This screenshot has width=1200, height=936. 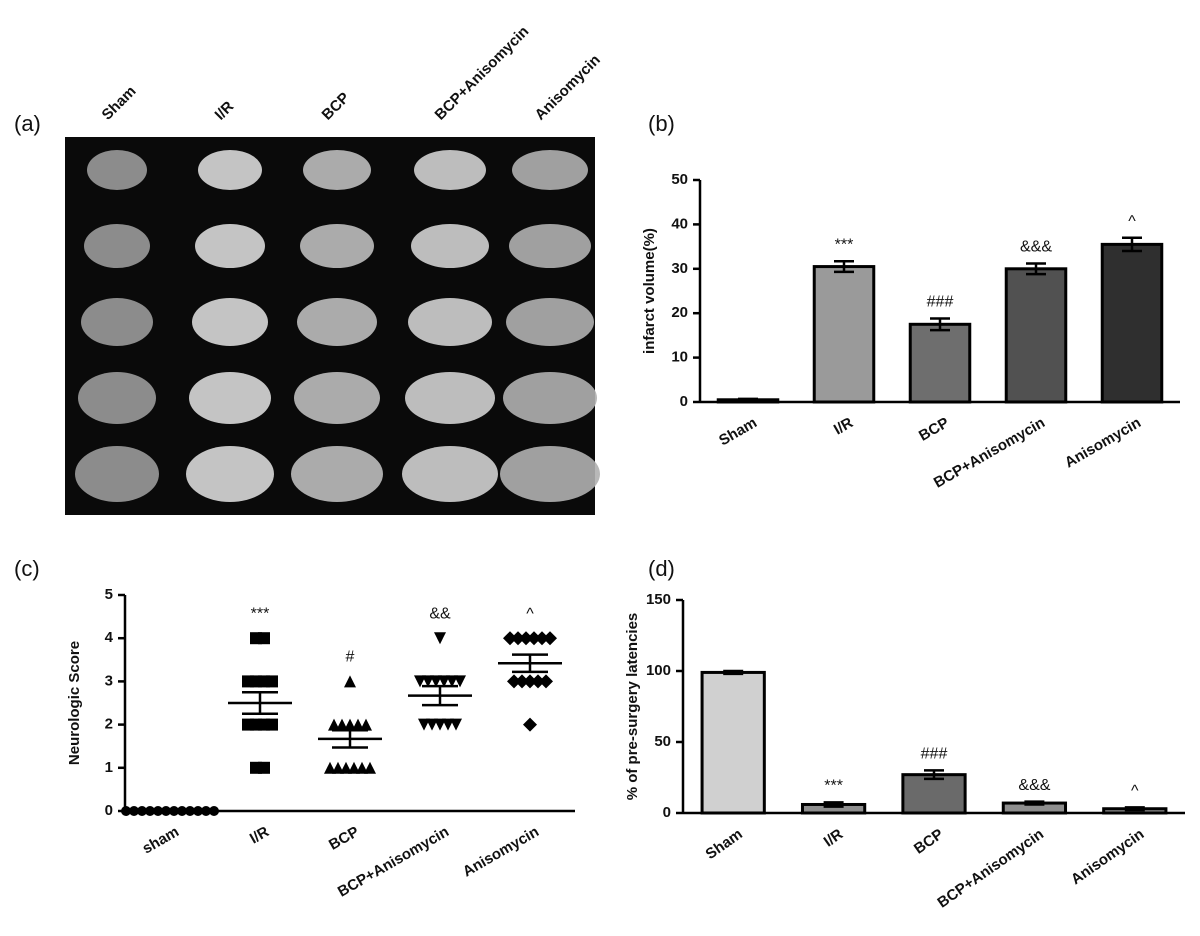 What do you see at coordinates (661, 123) in the screenshot?
I see `panel-label: (b)` at bounding box center [661, 123].